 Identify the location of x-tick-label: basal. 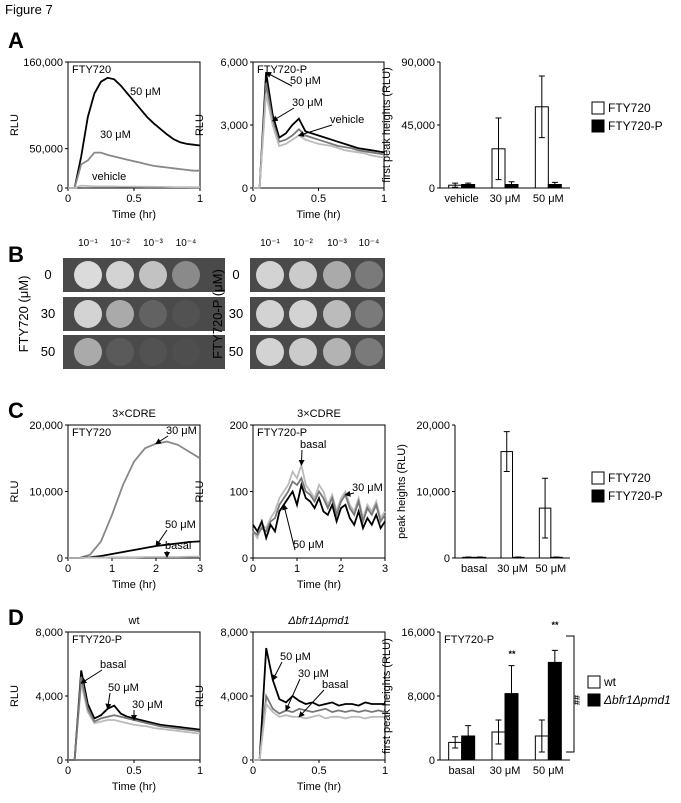
(474, 569).